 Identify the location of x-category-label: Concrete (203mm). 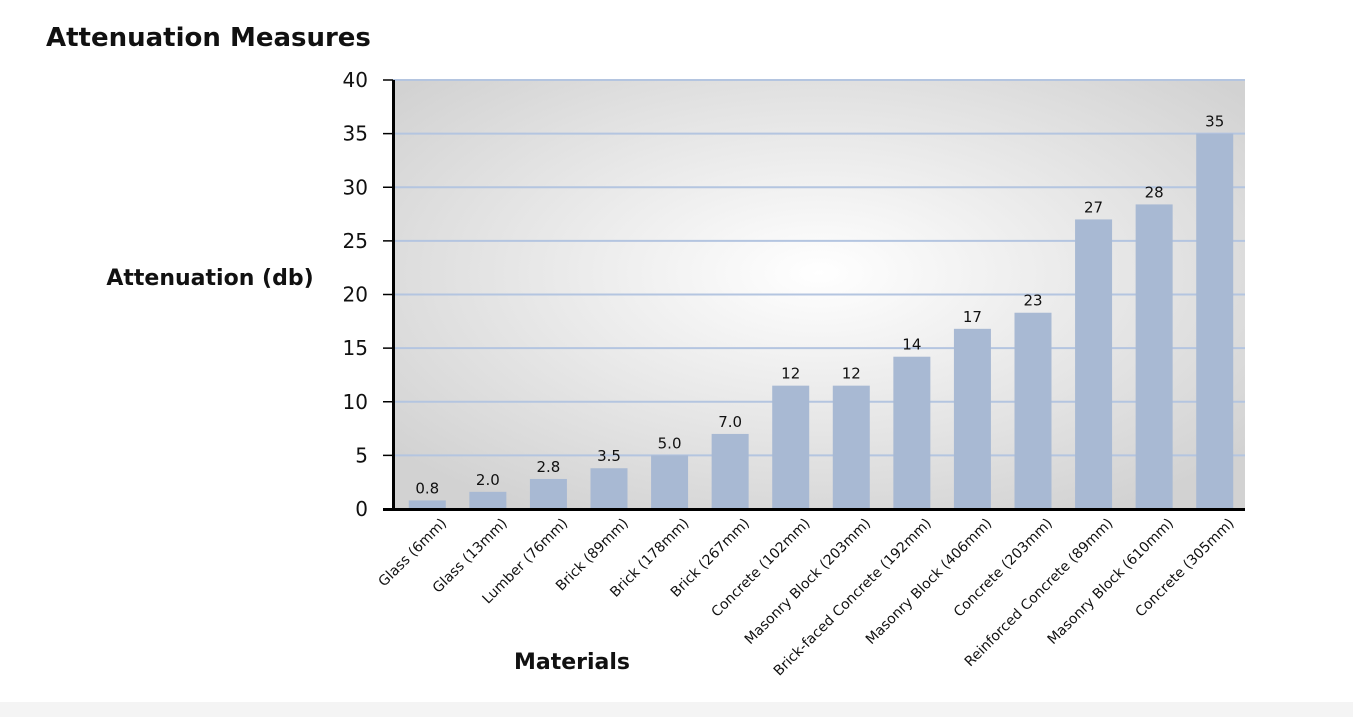
(1003, 568).